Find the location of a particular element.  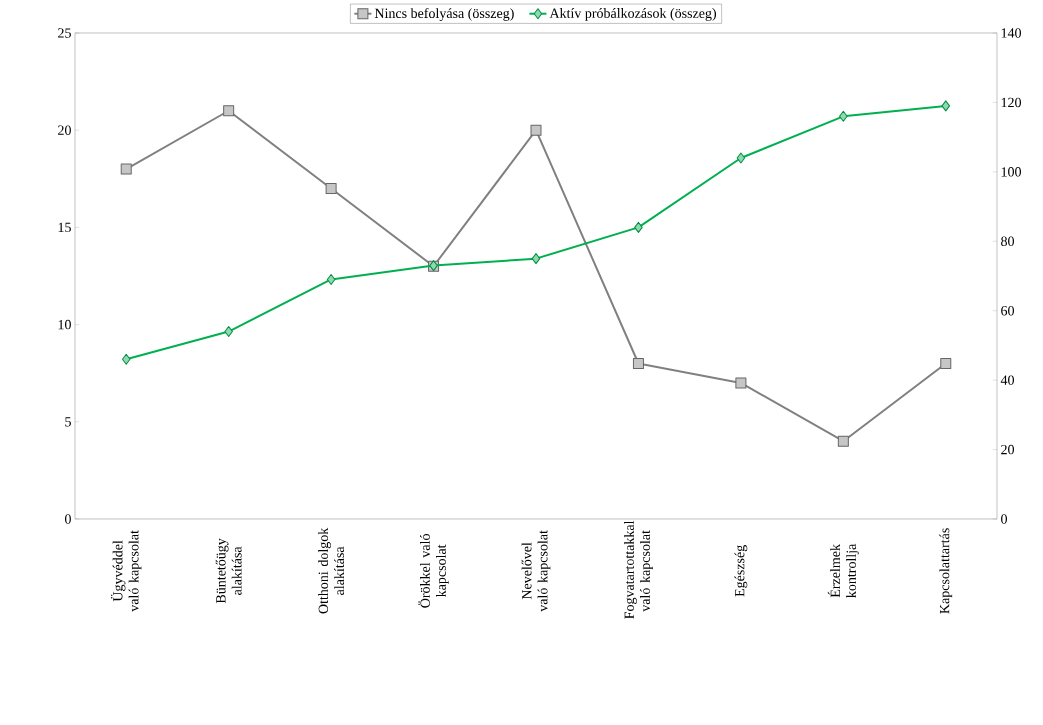

y-tick-label: 15 is located at coordinates (64, 227).